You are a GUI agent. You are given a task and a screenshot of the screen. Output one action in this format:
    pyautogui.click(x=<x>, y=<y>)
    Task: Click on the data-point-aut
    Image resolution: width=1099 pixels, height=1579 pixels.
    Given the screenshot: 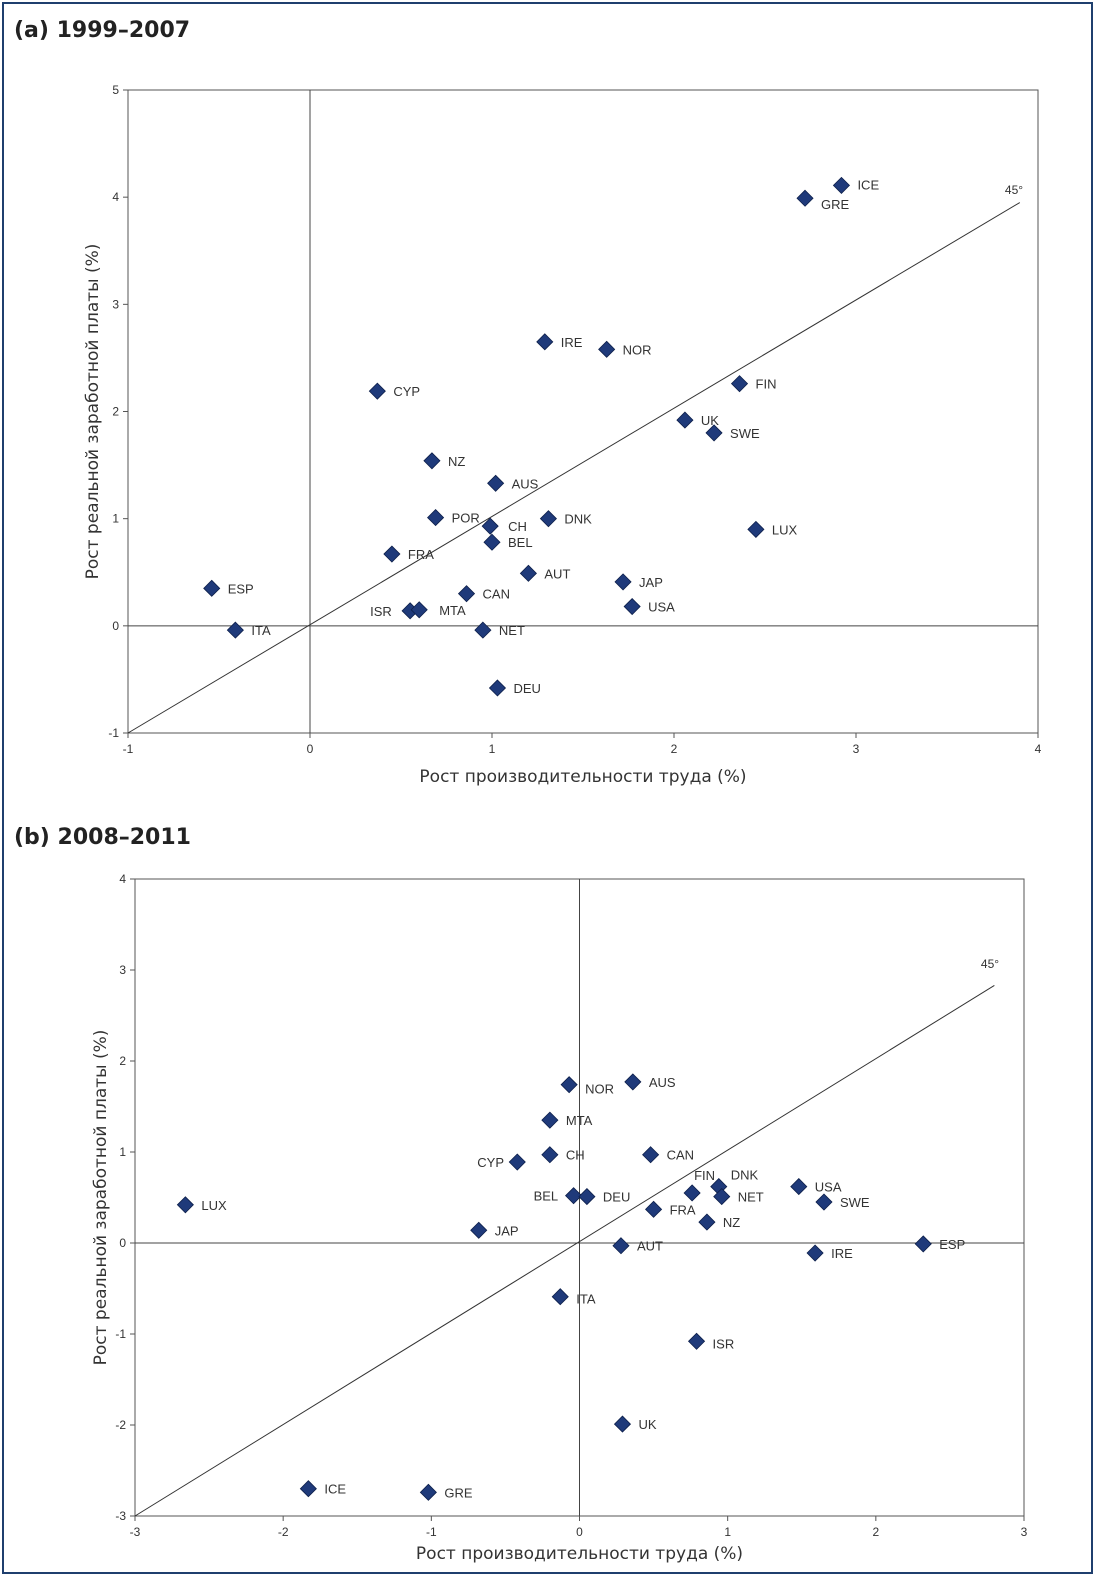 What is the action you would take?
    pyautogui.click(x=528, y=573)
    